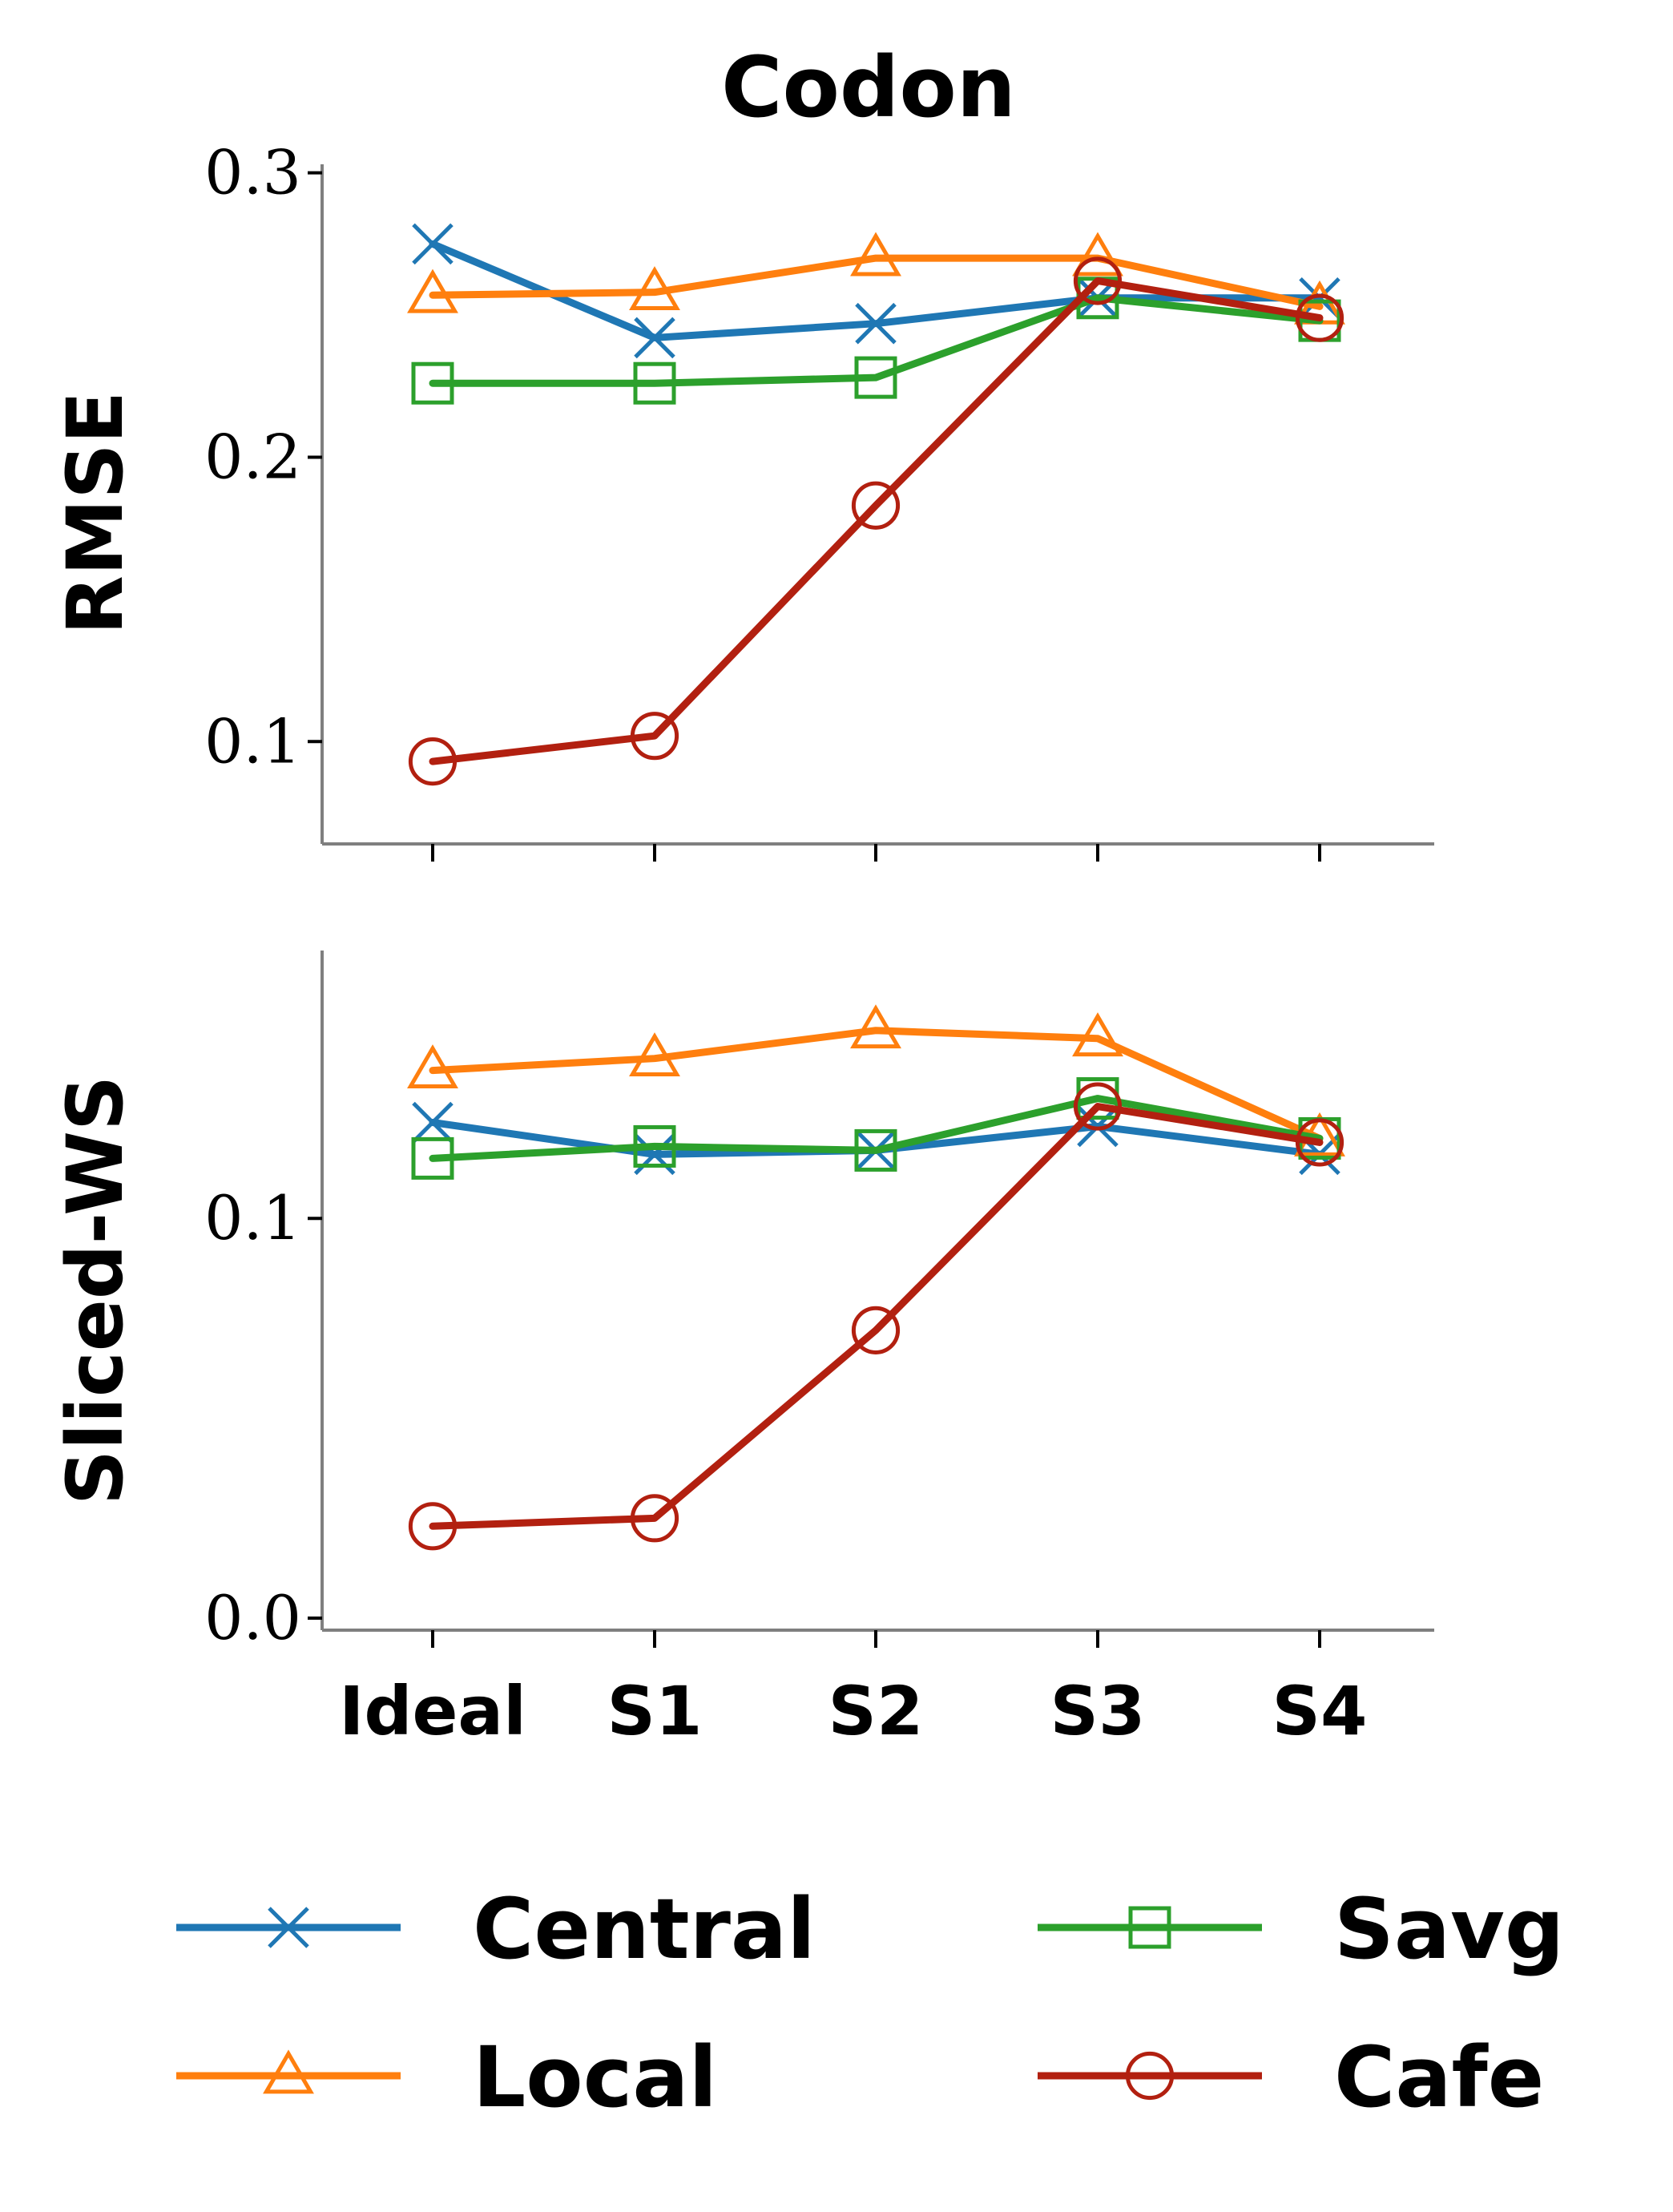 This screenshot has width=1673, height=2212. Describe the element at coordinates (655, 1711) in the screenshot. I see `xtick-label: S1` at that location.